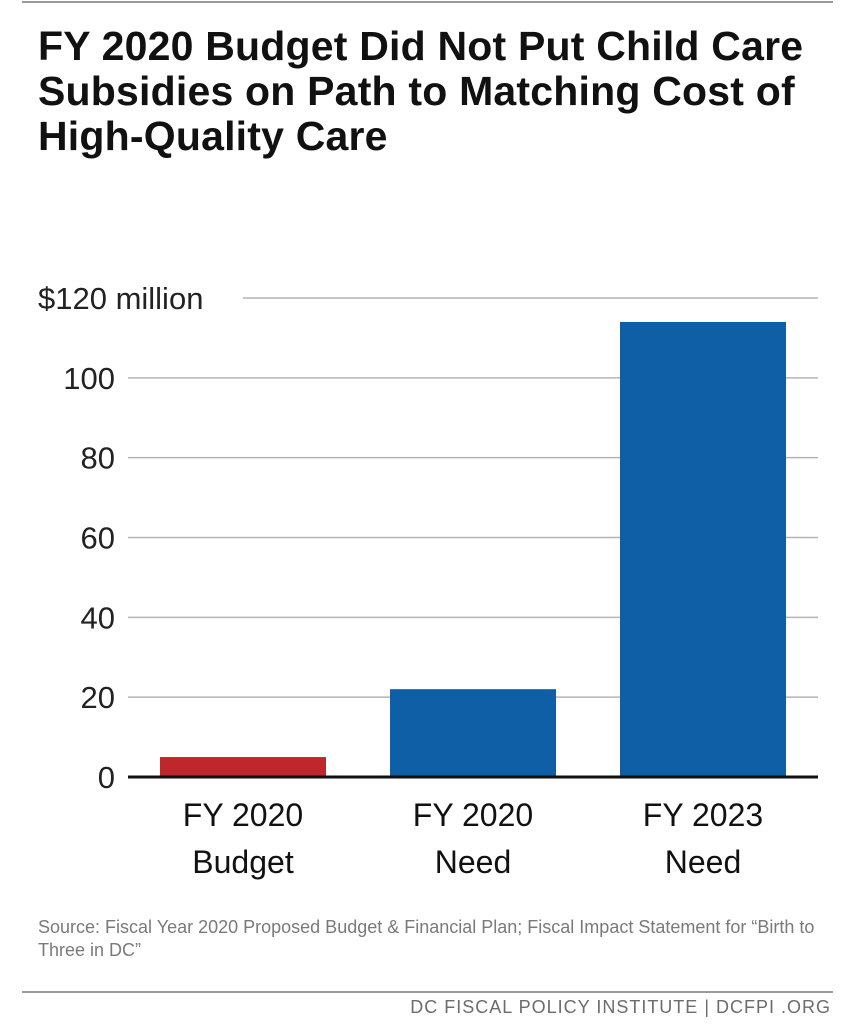 The width and height of the screenshot is (855, 1024). What do you see at coordinates (473, 838) in the screenshot?
I see `x-axis-category-labels: FY 2020 Budget FY 2020 Need FY 2023 Need` at bounding box center [473, 838].